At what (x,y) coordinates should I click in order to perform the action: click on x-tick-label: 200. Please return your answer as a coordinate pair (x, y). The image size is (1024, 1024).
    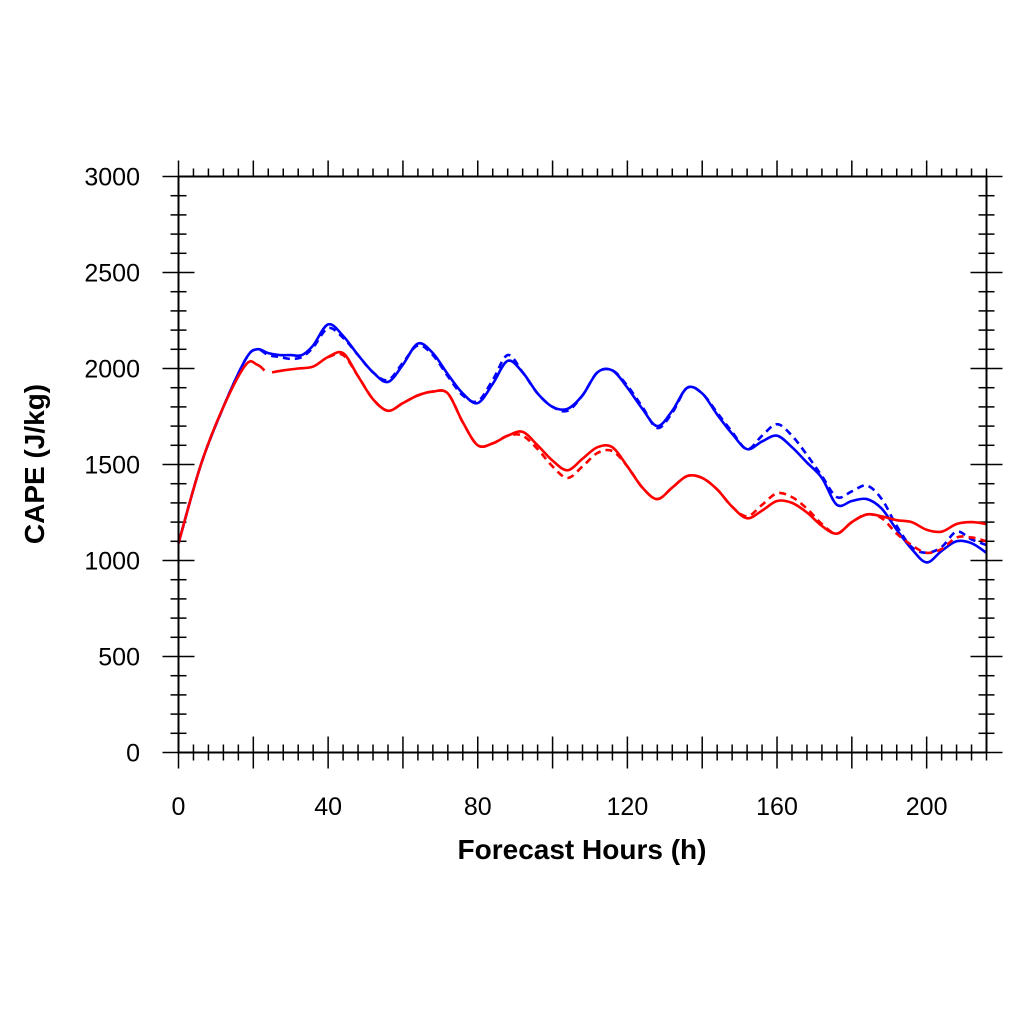
    Looking at the image, I should click on (927, 807).